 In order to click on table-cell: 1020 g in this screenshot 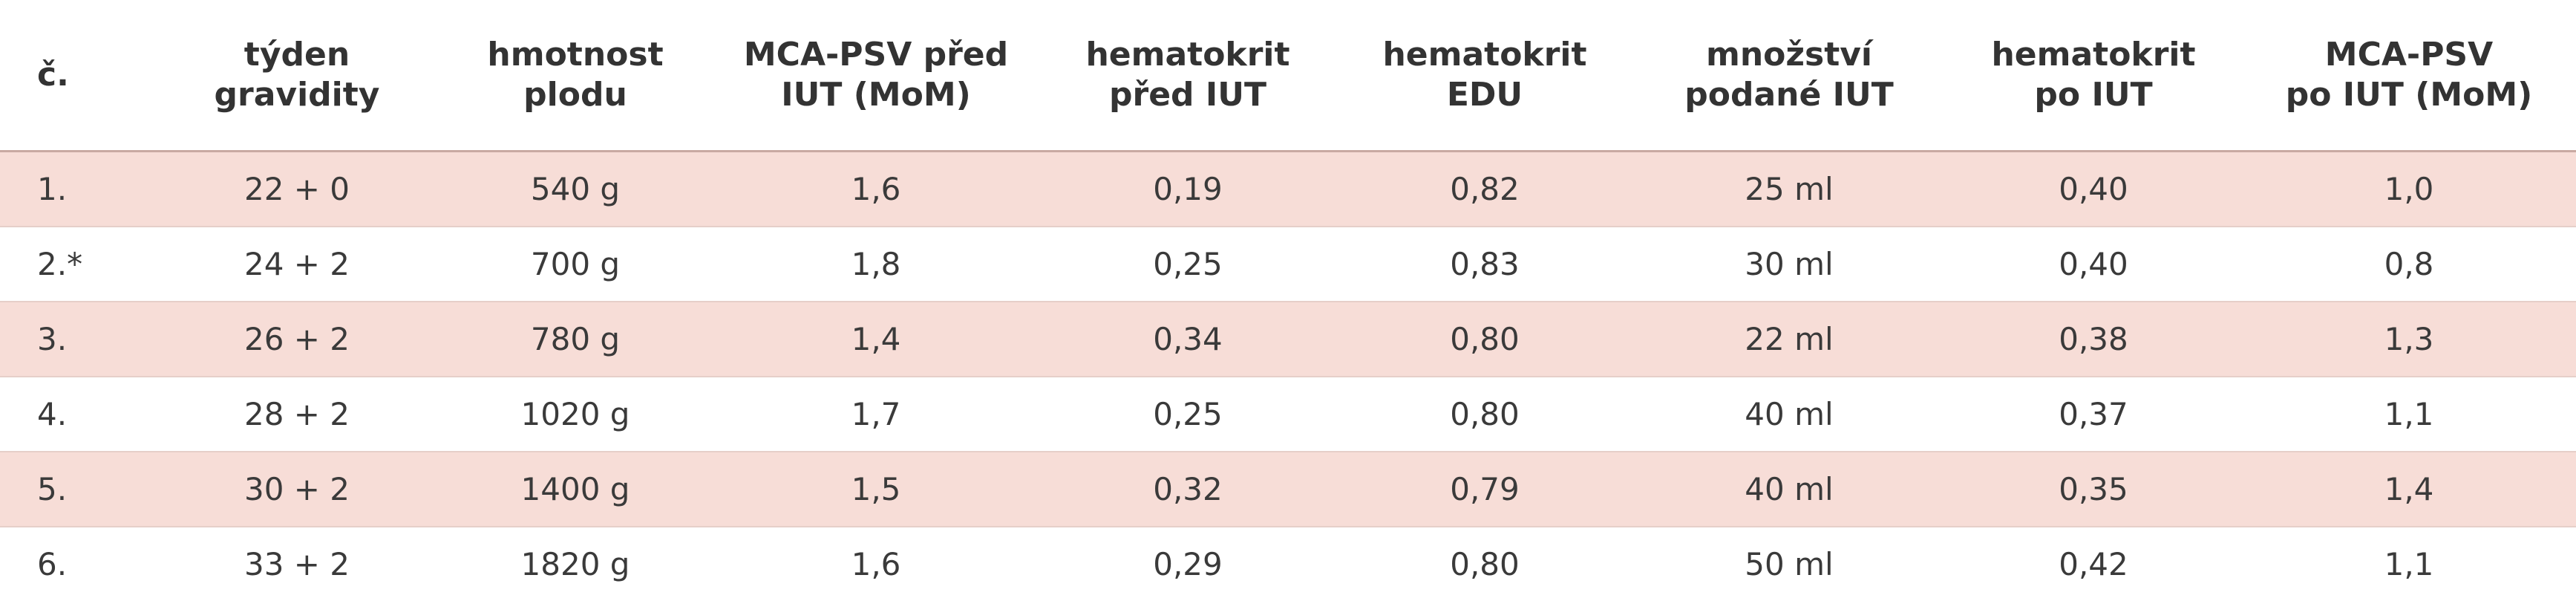, I will do `click(576, 414)`.